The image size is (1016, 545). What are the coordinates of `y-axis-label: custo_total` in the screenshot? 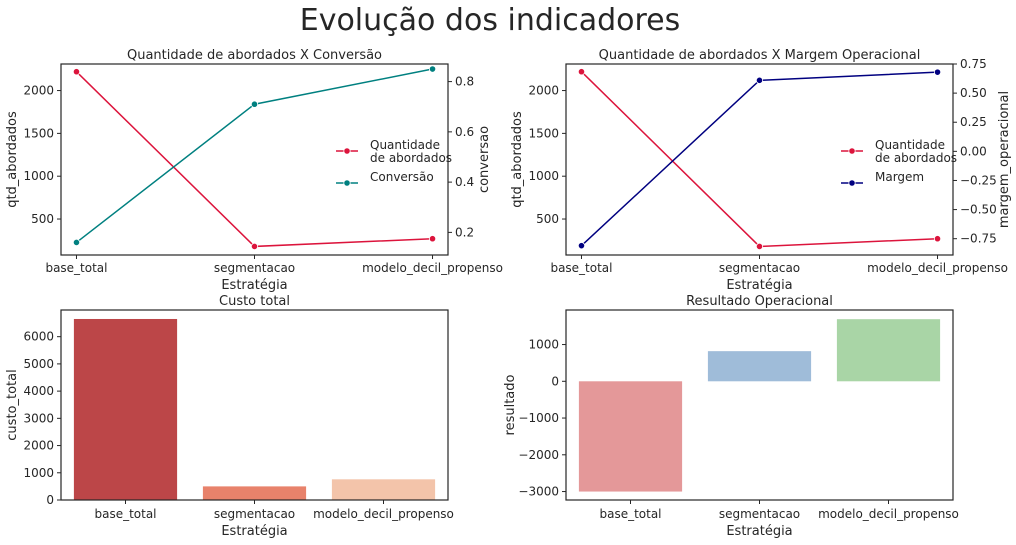 It's located at (12, 404).